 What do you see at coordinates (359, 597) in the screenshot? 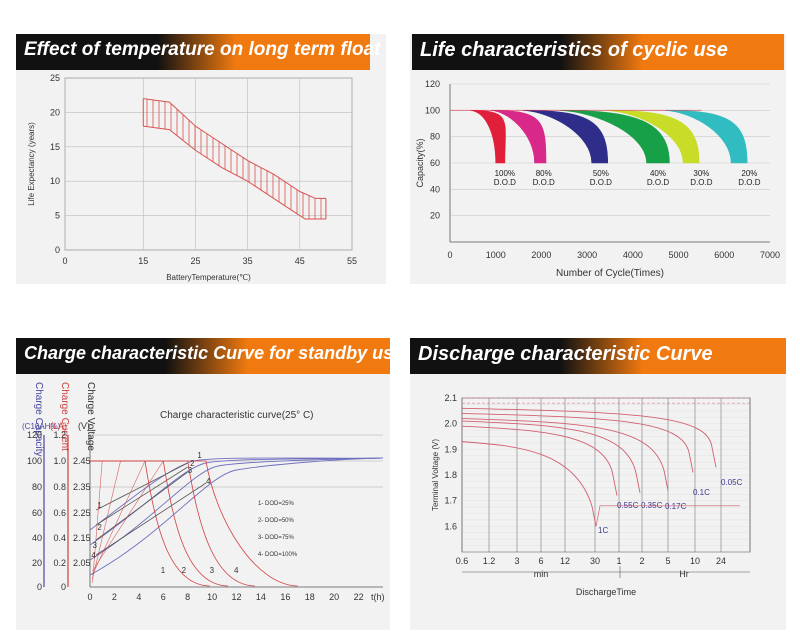
I see `x-tick-label: 22` at bounding box center [359, 597].